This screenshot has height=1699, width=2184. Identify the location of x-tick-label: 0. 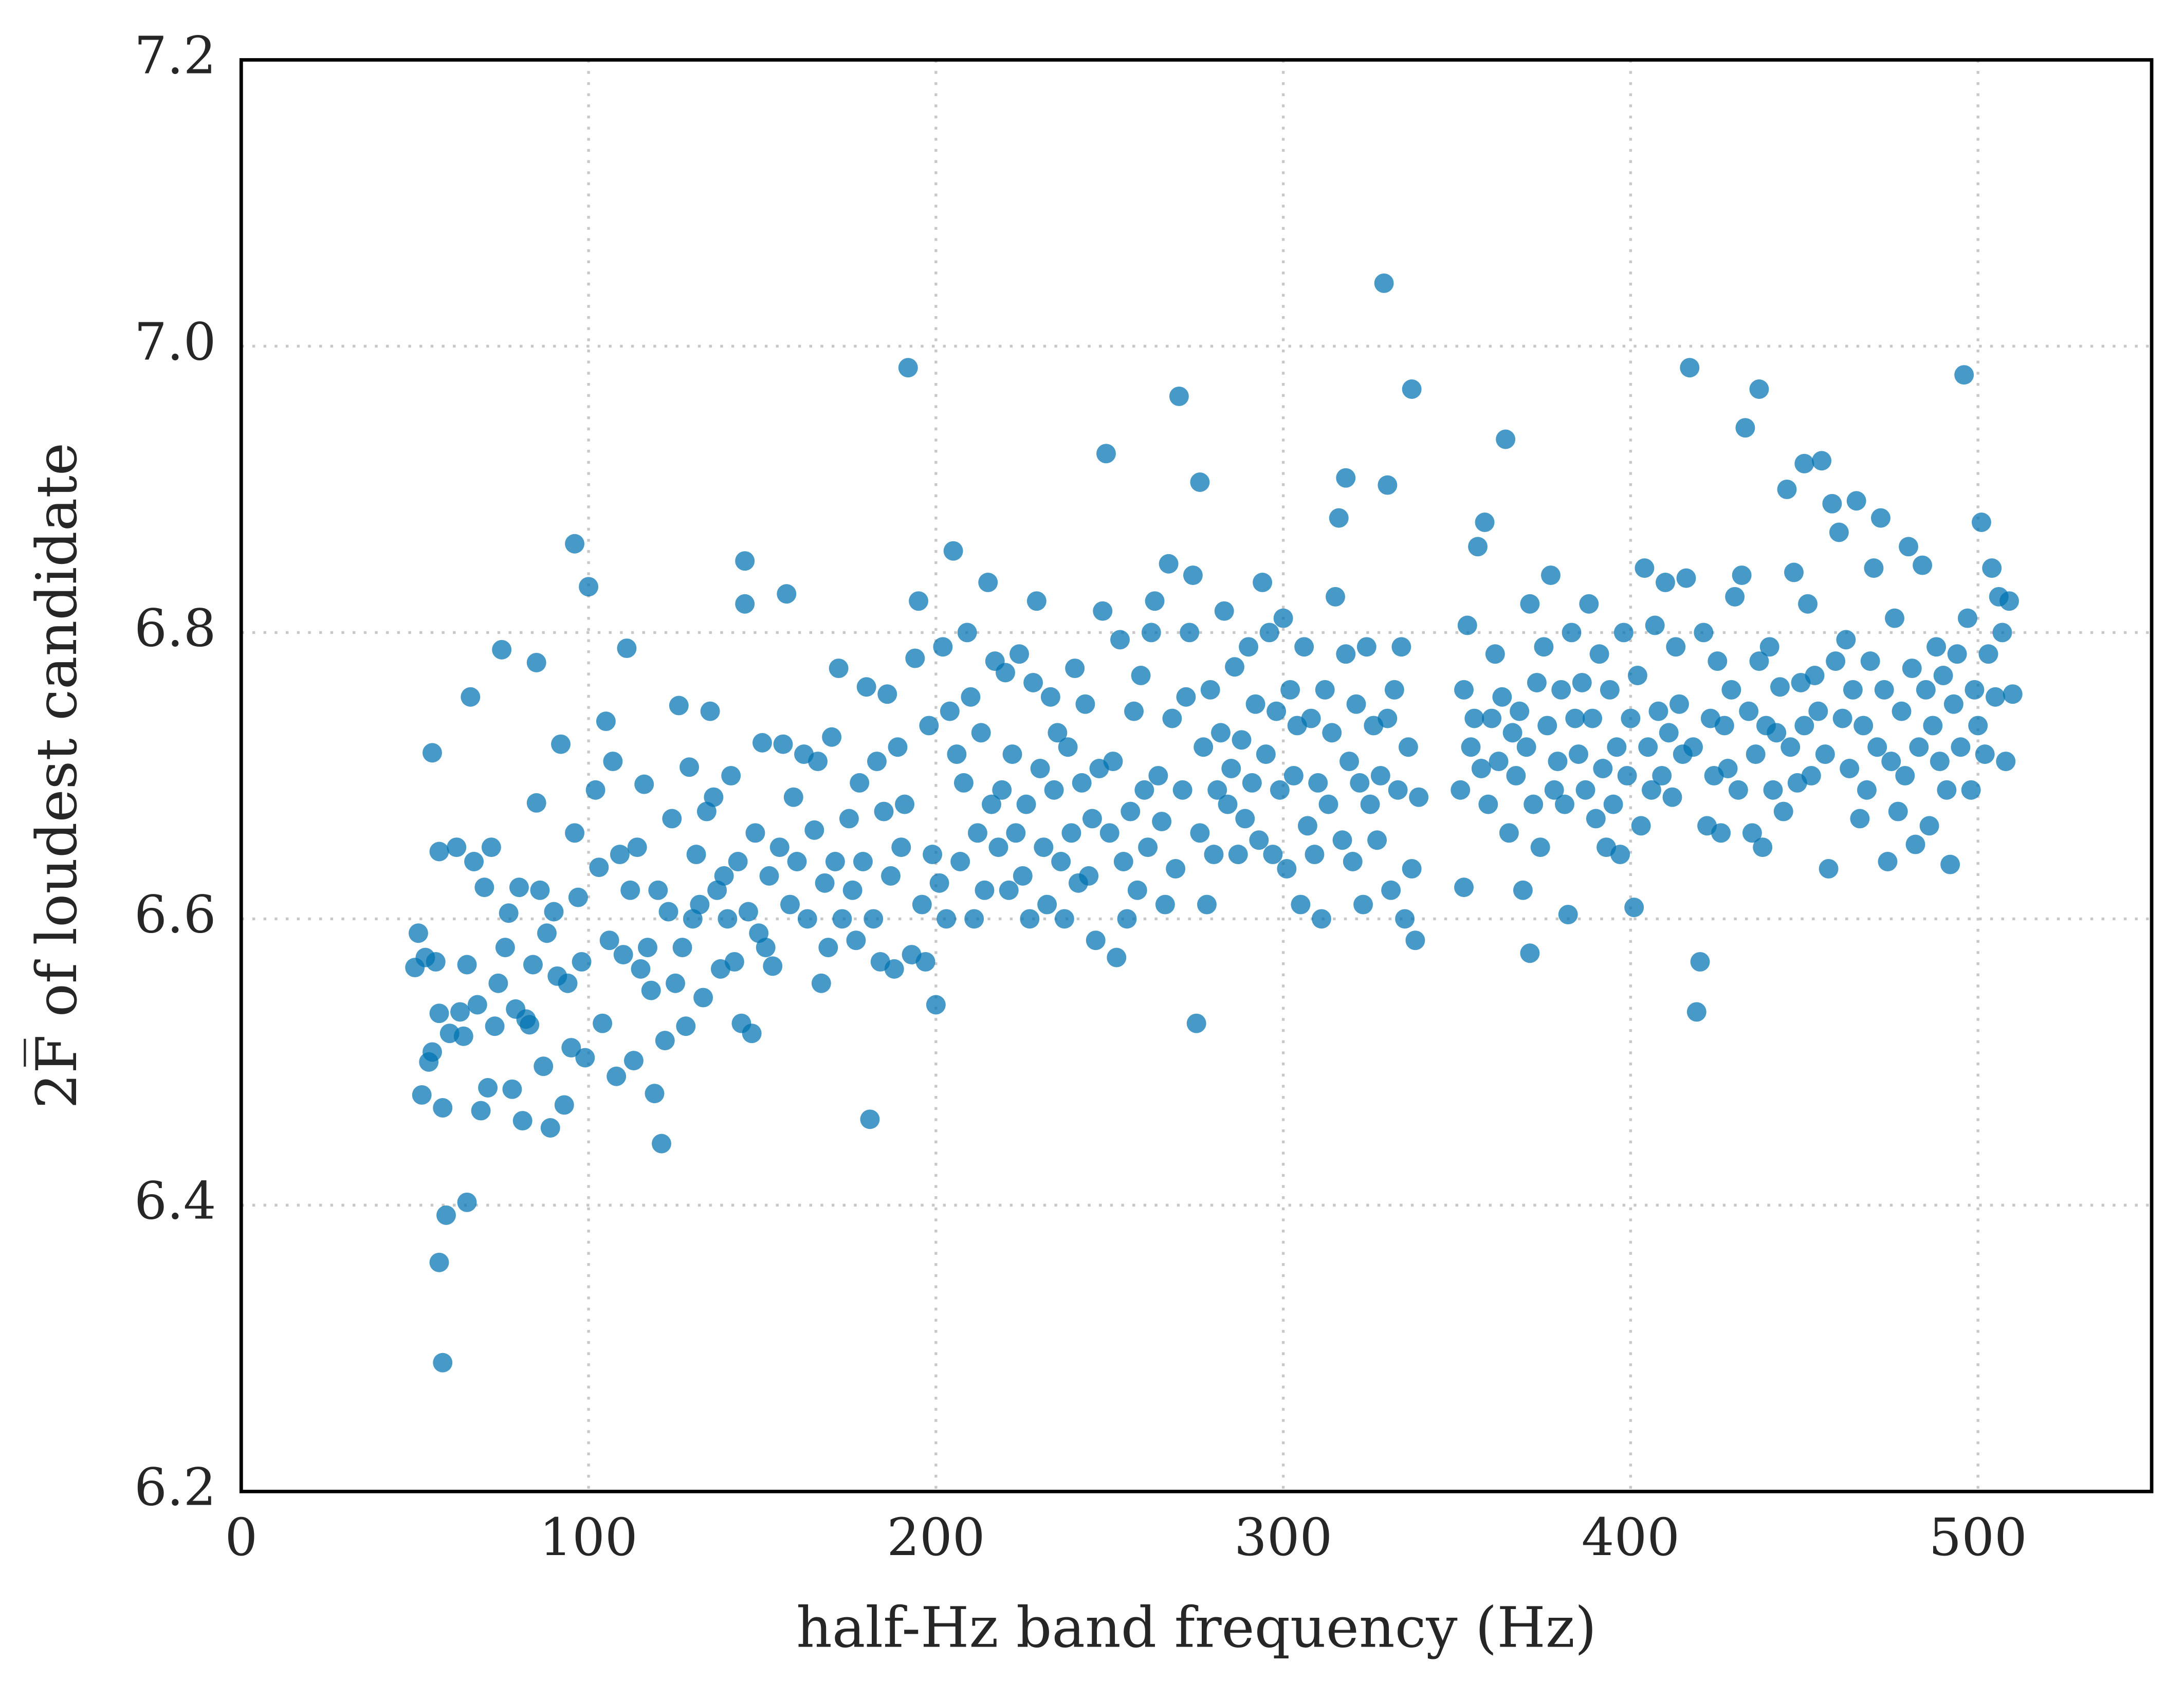
(241, 1537).